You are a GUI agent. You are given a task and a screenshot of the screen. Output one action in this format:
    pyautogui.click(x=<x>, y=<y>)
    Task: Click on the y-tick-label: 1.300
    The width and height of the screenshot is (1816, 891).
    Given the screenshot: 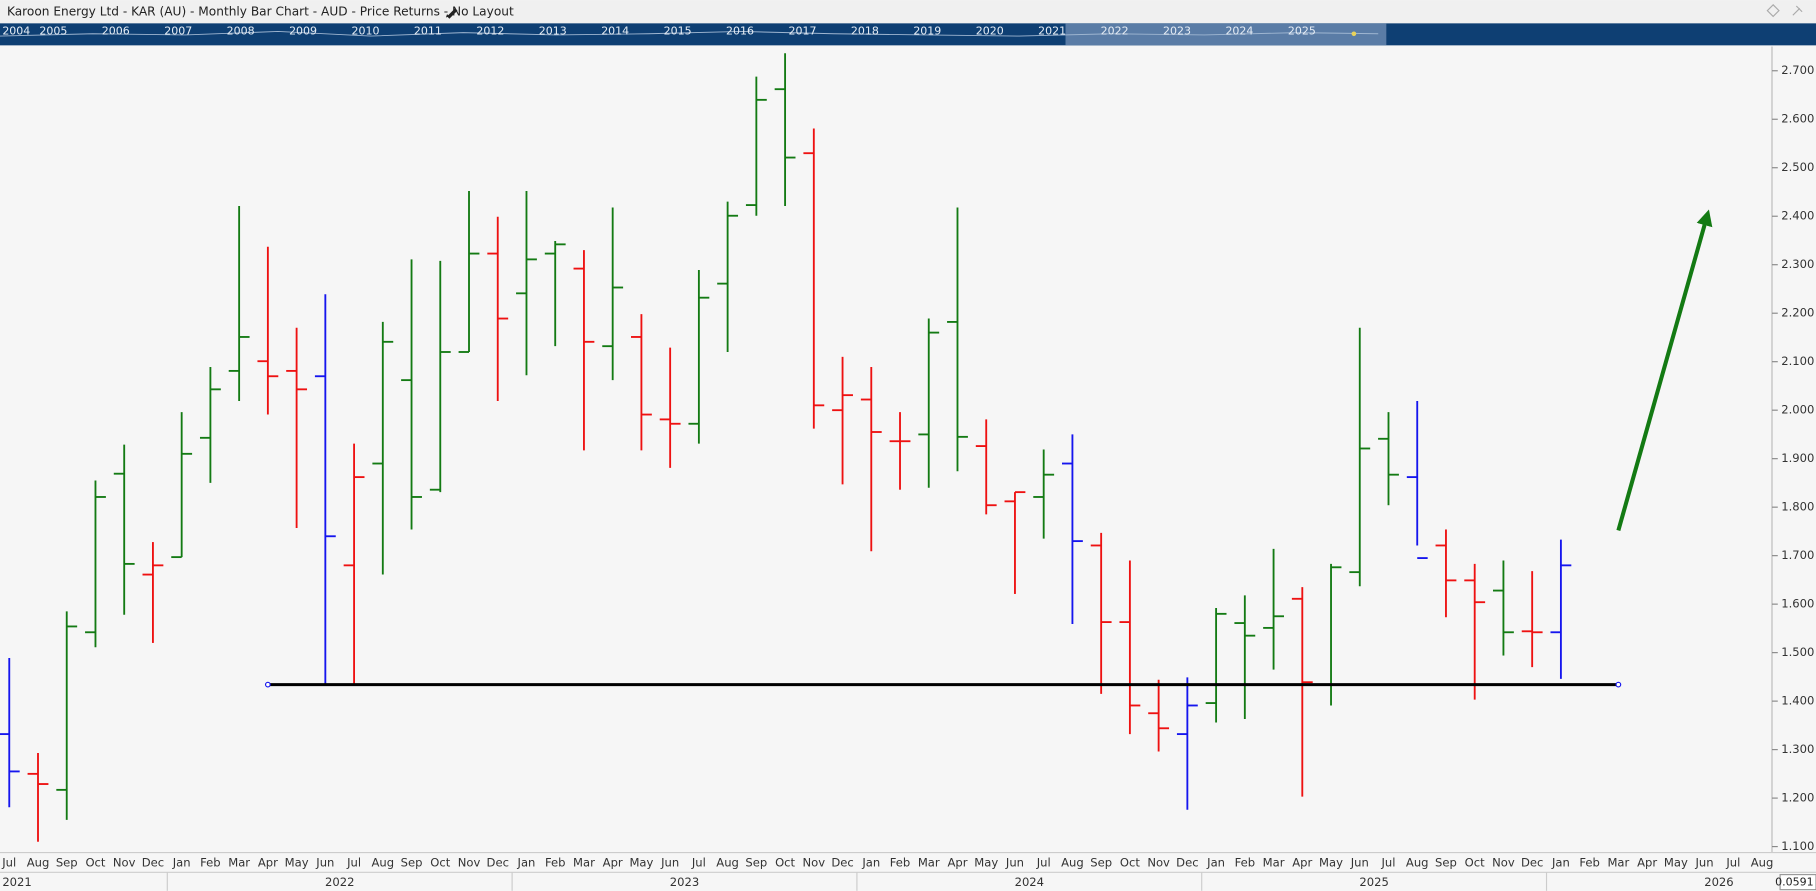 What is the action you would take?
    pyautogui.click(x=1797, y=749)
    